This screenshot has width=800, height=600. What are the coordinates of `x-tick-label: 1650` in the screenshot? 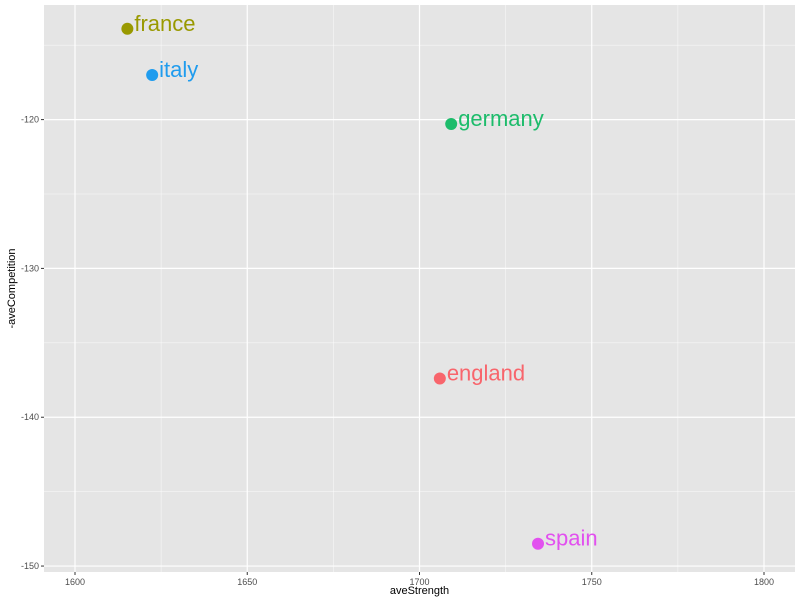 It's located at (247, 582).